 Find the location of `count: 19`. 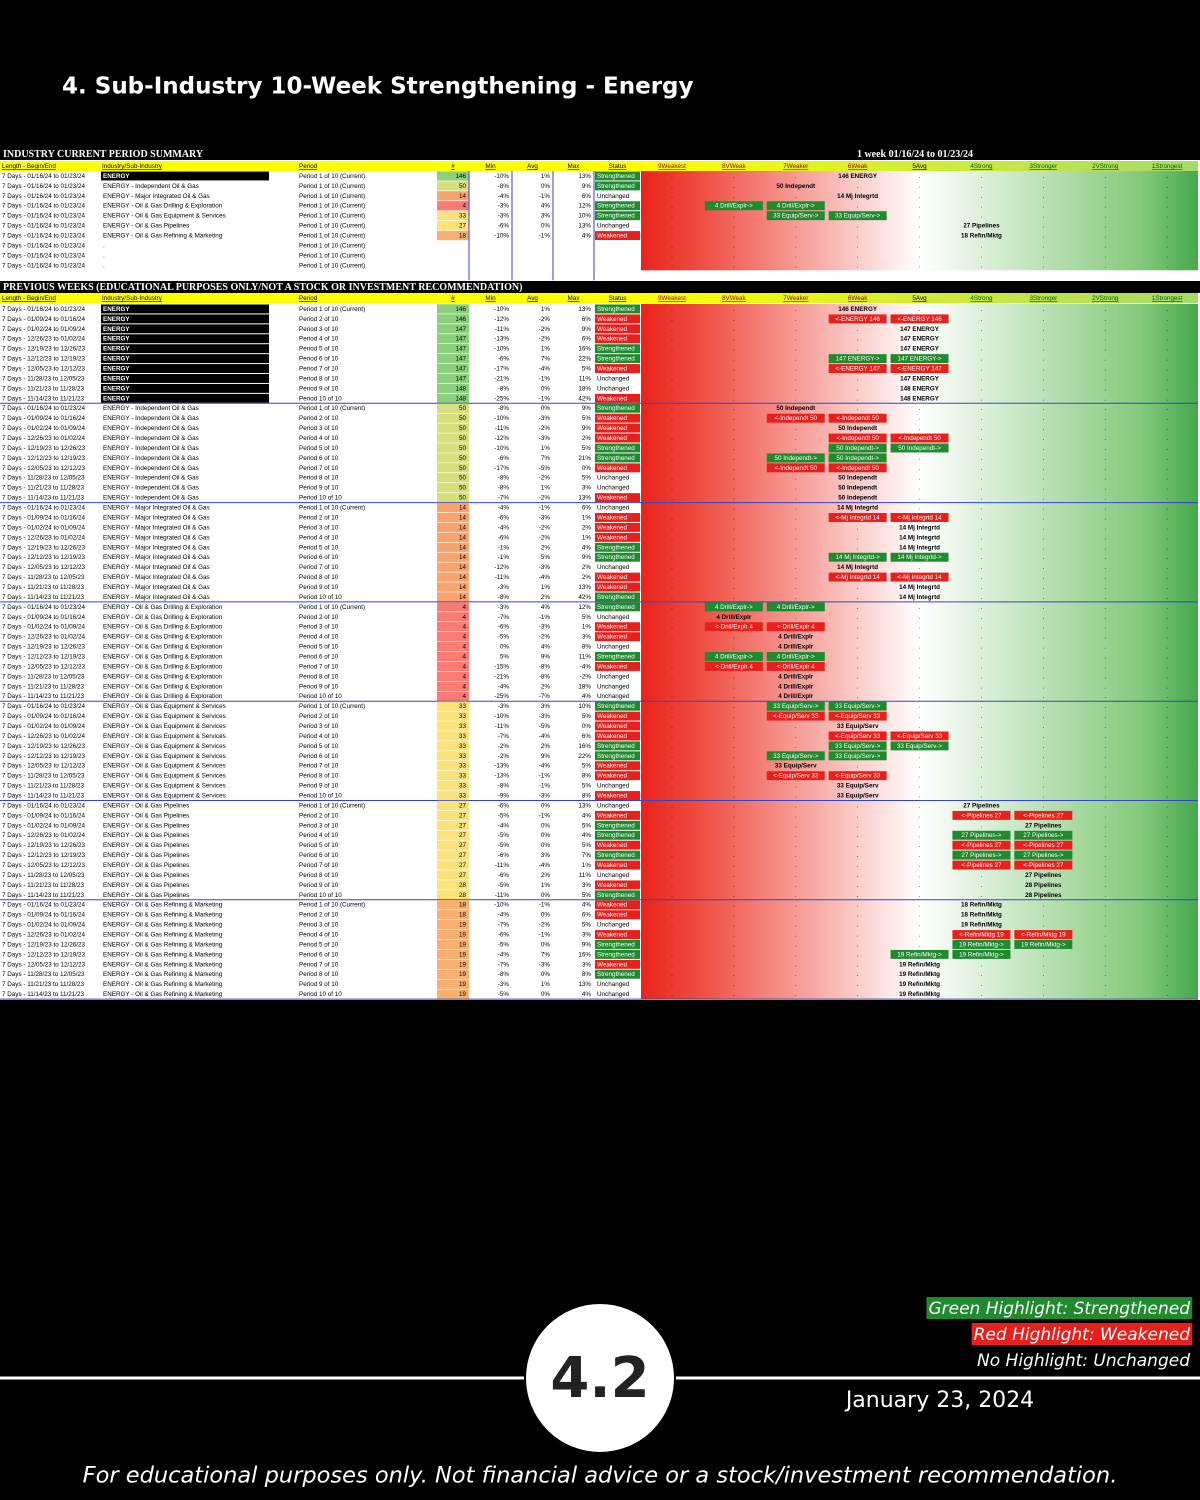

count: 19 is located at coordinates (463, 935).